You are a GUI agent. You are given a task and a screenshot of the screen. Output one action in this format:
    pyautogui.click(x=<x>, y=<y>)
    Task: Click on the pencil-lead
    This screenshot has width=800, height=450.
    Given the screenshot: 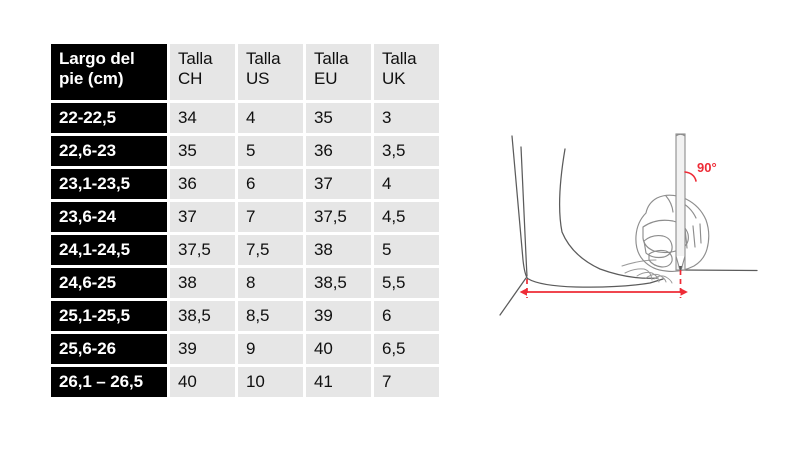 What is the action you would take?
    pyautogui.click(x=680, y=269)
    